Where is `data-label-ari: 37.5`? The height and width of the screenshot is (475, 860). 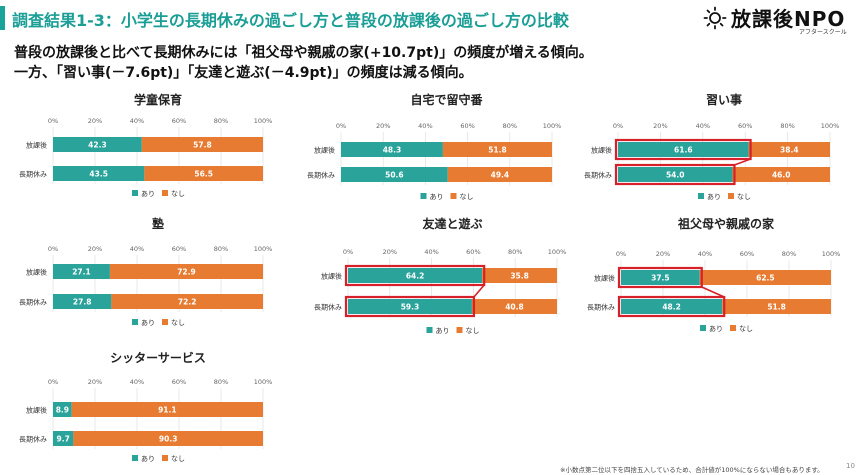 data-label-ari: 37.5 is located at coordinates (660, 278).